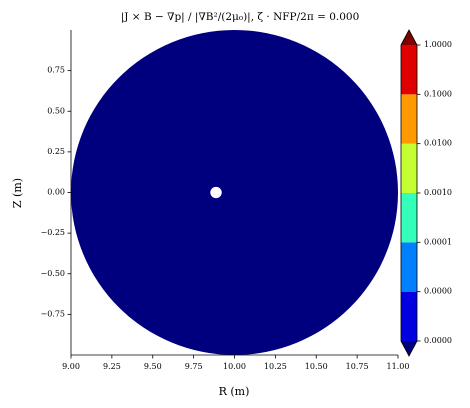 This screenshot has width=470, height=408. I want to click on x-tick-label: 9.75, so click(194, 366).